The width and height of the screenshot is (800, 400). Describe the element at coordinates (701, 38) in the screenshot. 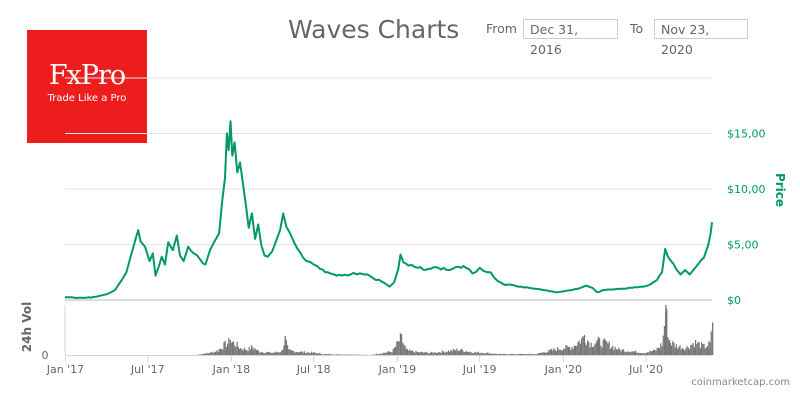

I see `to-date-input: Nov 23, 2020` at that location.